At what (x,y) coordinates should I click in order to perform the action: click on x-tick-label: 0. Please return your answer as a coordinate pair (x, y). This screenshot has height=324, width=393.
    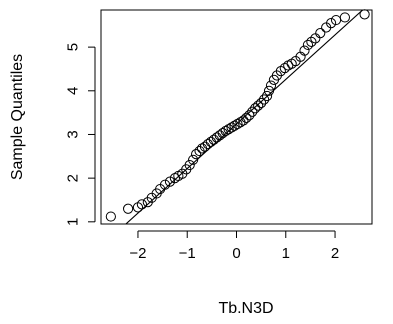
    Looking at the image, I should click on (236, 253).